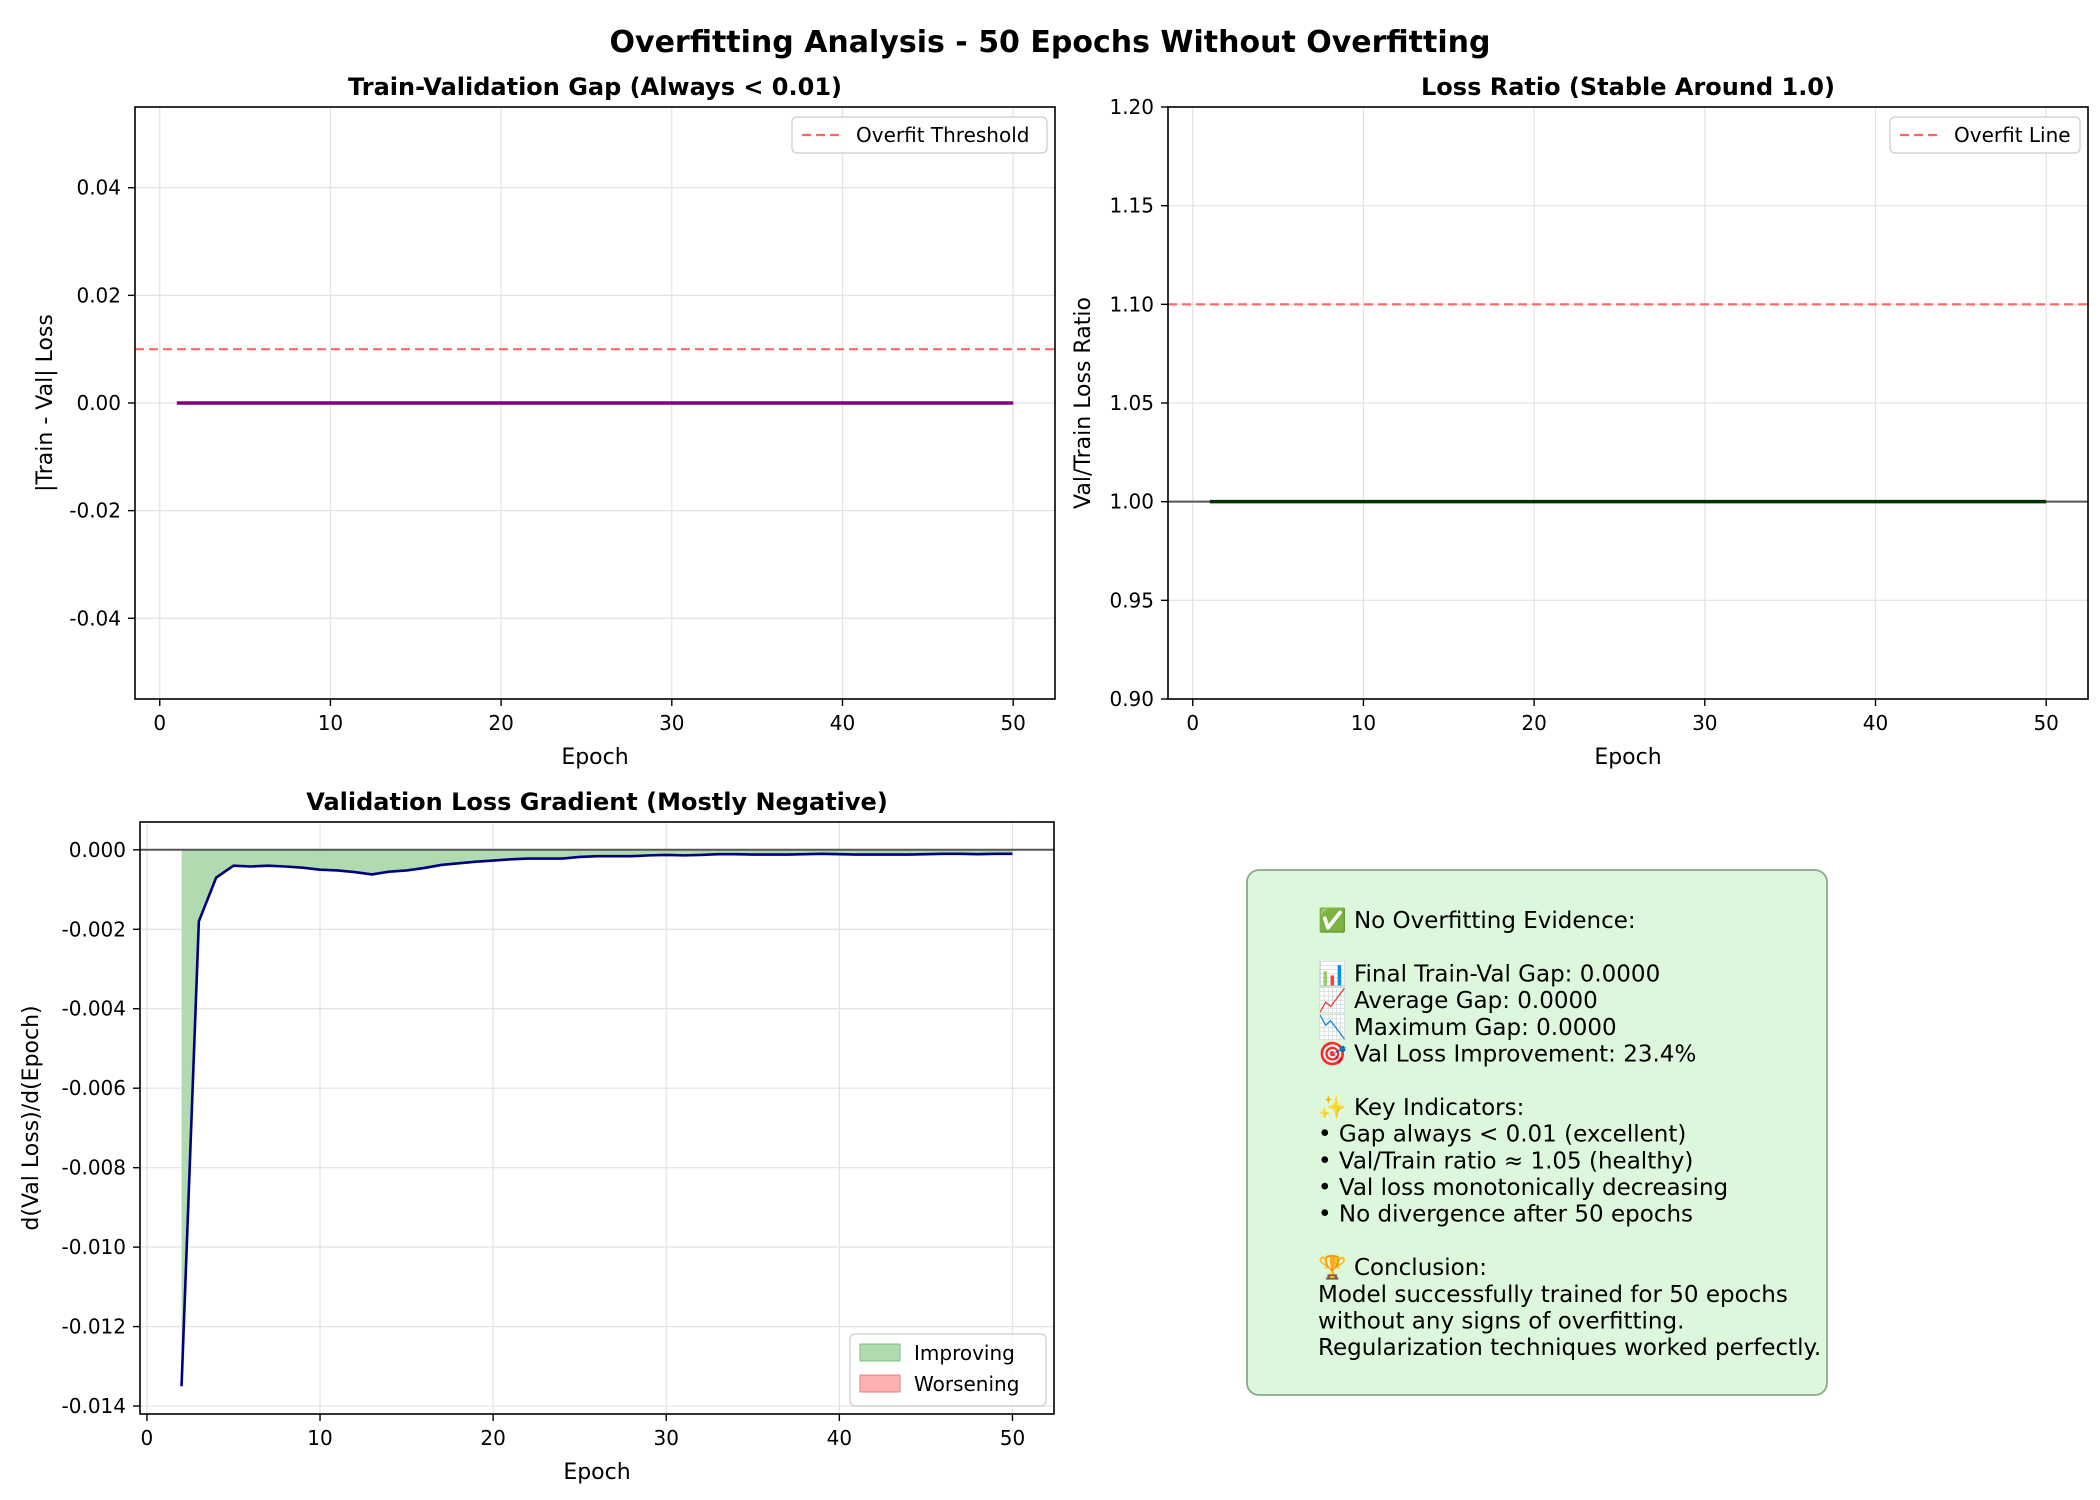 The height and width of the screenshot is (1500, 2100). I want to click on gap-chart-title: Train-Validation Gap (Always < 0.01), so click(595, 87).